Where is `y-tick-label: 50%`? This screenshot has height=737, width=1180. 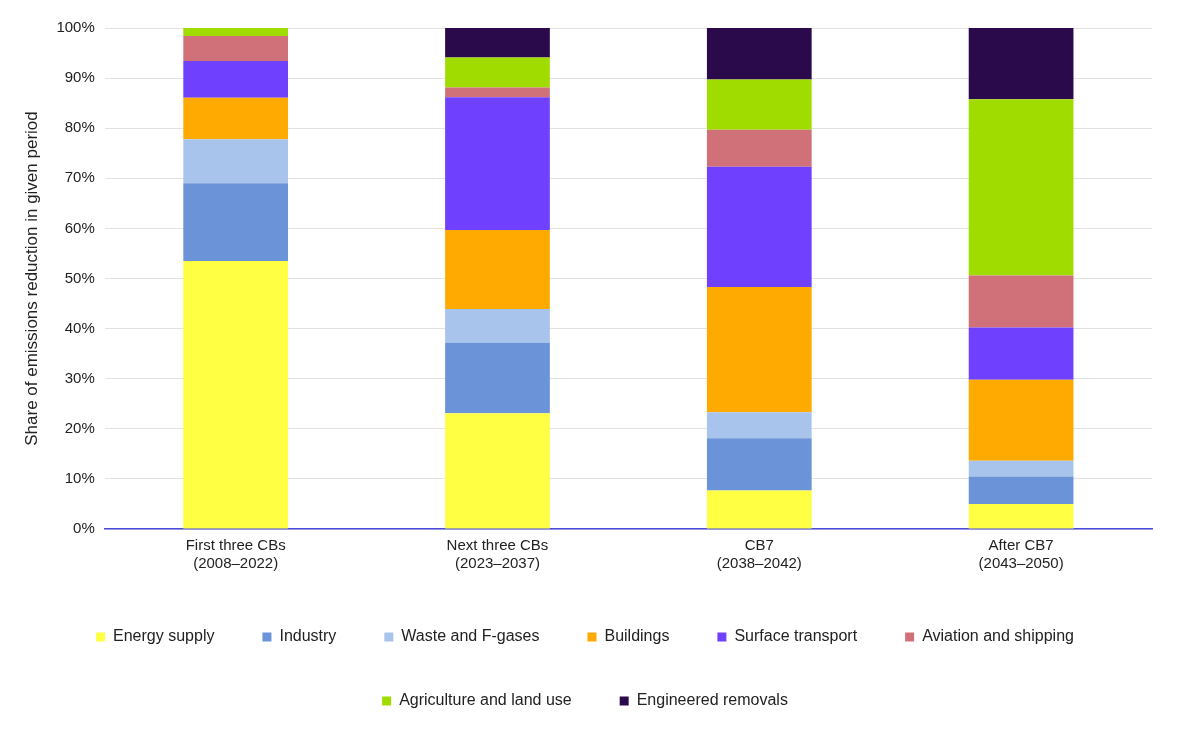
y-tick-label: 50% is located at coordinates (79, 277).